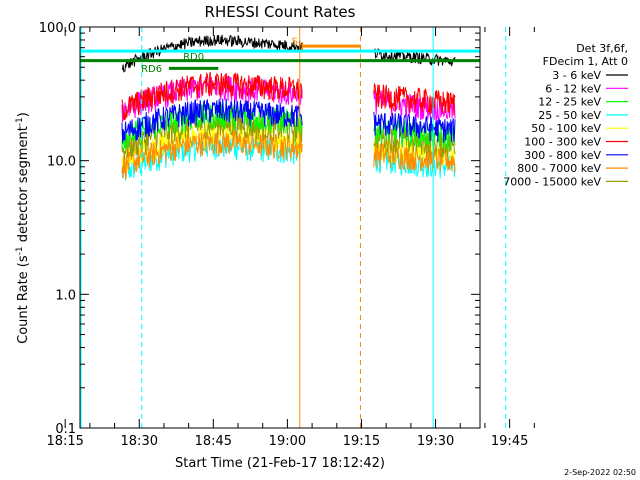 This screenshot has width=640, height=480. I want to click on y-tick-label-1: 10.0, so click(61, 162).